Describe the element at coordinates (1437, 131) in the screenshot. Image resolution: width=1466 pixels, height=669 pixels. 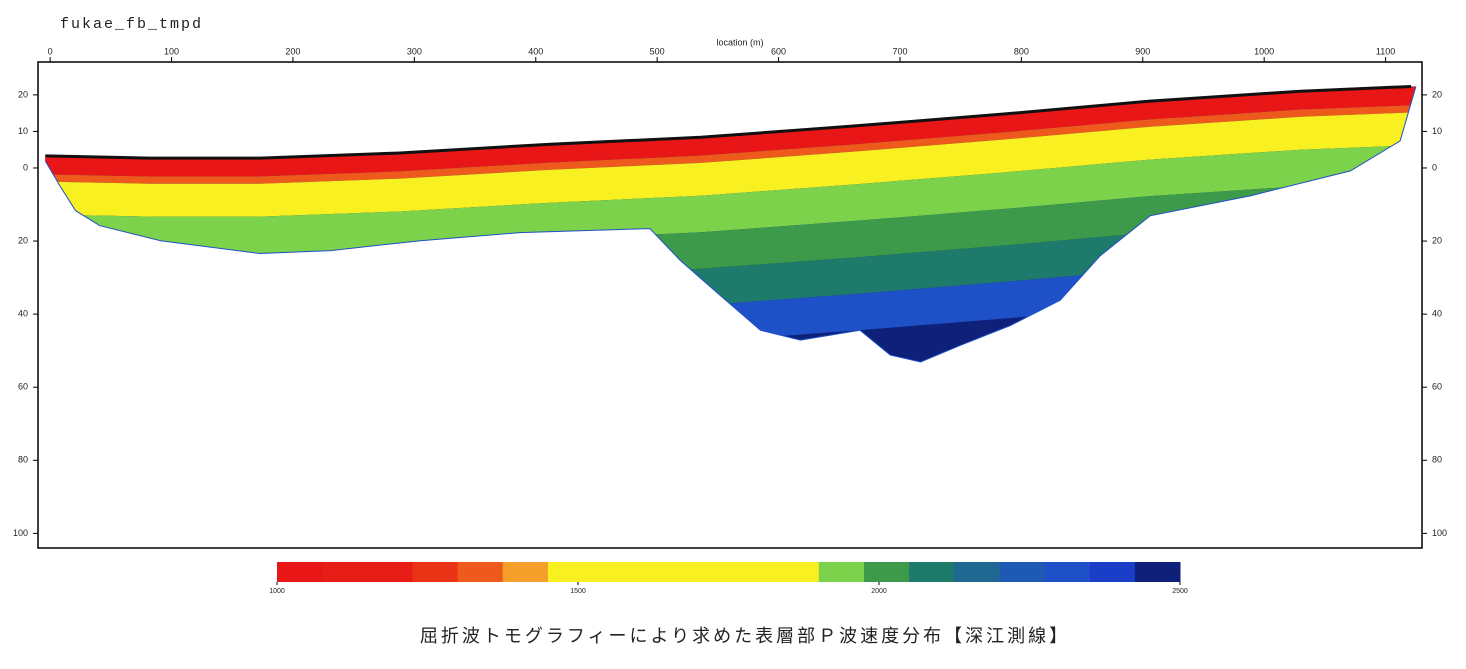
I see `y-tick-label-right: 10` at that location.